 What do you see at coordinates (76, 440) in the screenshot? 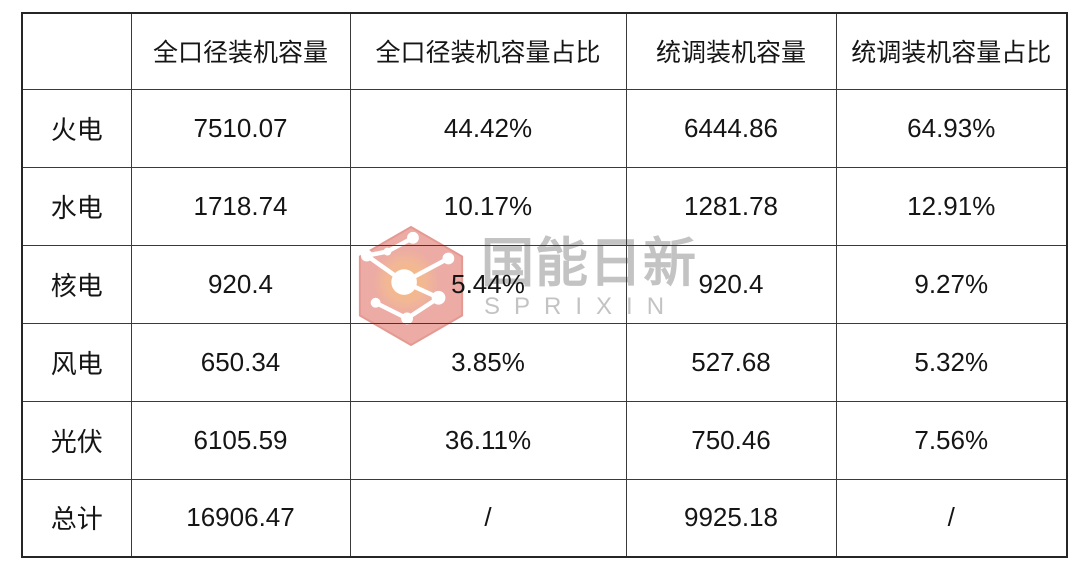
I see `row-label: 光伏` at bounding box center [76, 440].